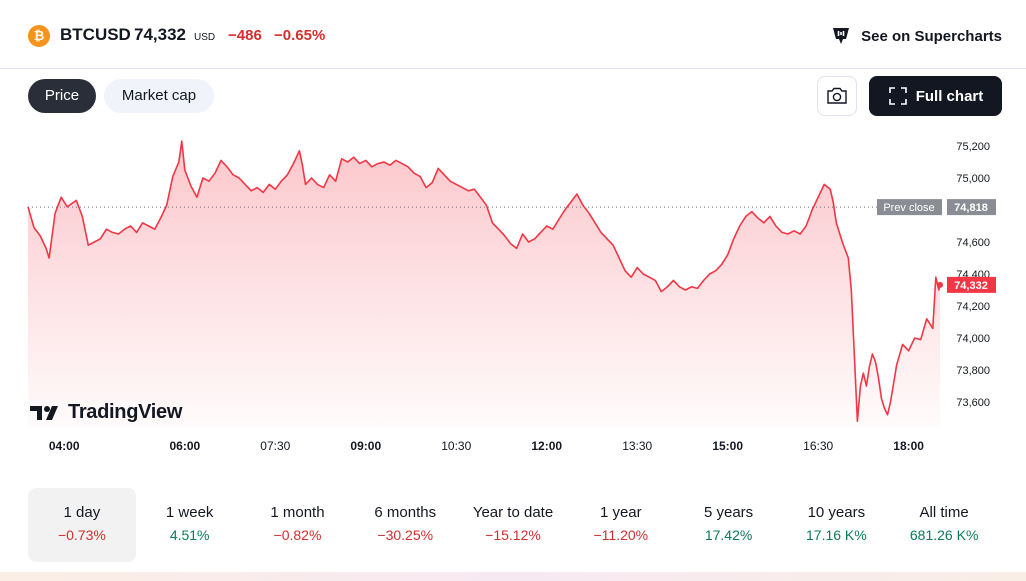  Describe the element at coordinates (973, 339) in the screenshot. I see `y-axis-tick-label: 74,000` at that location.